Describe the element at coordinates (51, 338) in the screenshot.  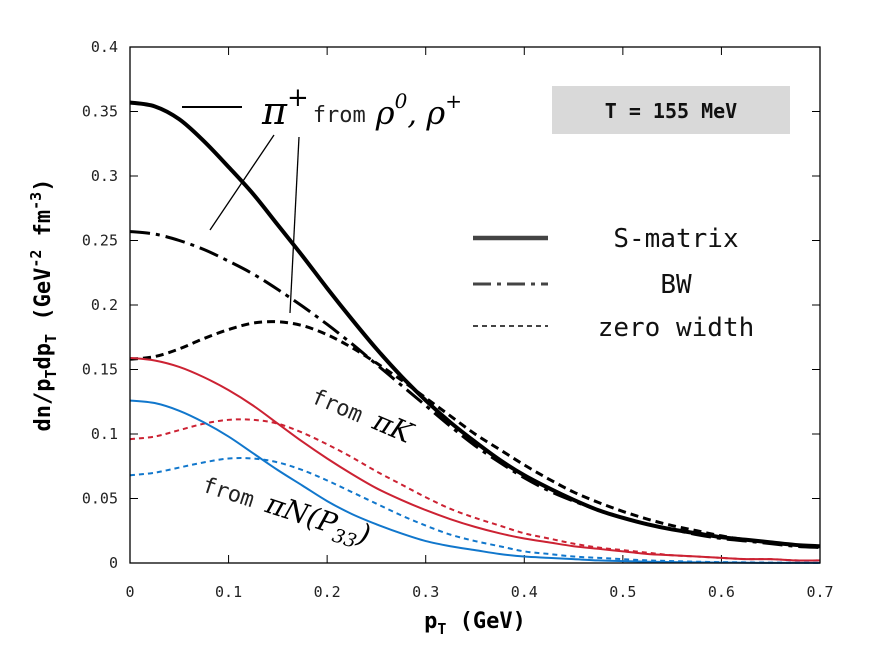
I see `y-axis-title-sub2: T` at that location.